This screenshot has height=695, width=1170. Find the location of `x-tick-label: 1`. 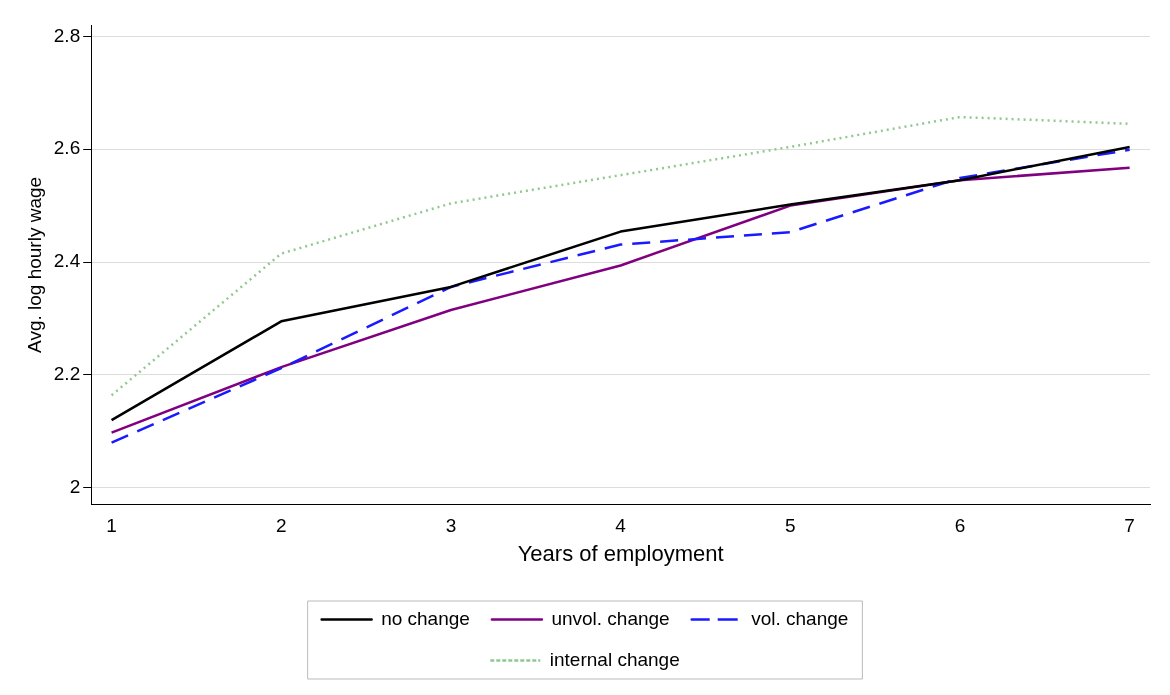

x-tick-label: 1 is located at coordinates (111, 526).